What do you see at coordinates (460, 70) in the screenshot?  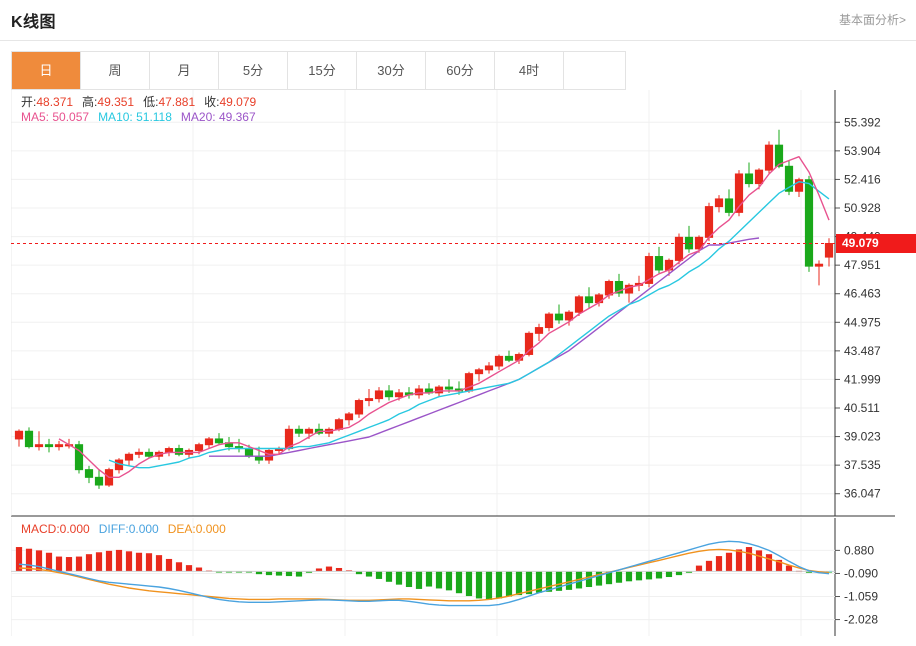 I see `tab-6: 60分` at bounding box center [460, 70].